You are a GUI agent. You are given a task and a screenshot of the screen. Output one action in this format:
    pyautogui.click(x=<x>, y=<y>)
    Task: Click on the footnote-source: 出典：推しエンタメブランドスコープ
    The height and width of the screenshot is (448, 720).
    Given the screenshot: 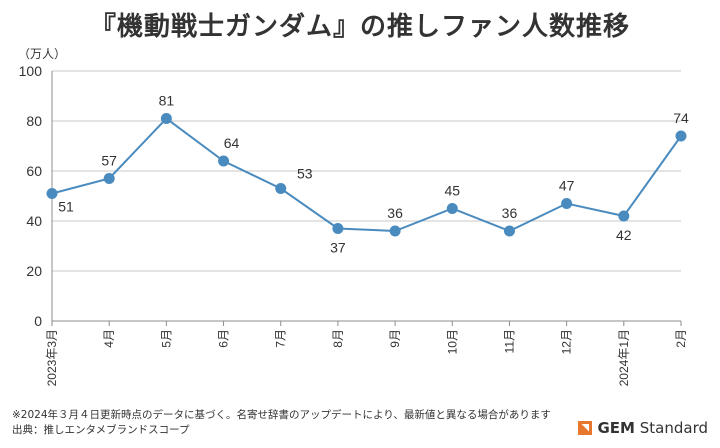 What is the action you would take?
    pyautogui.click(x=101, y=430)
    